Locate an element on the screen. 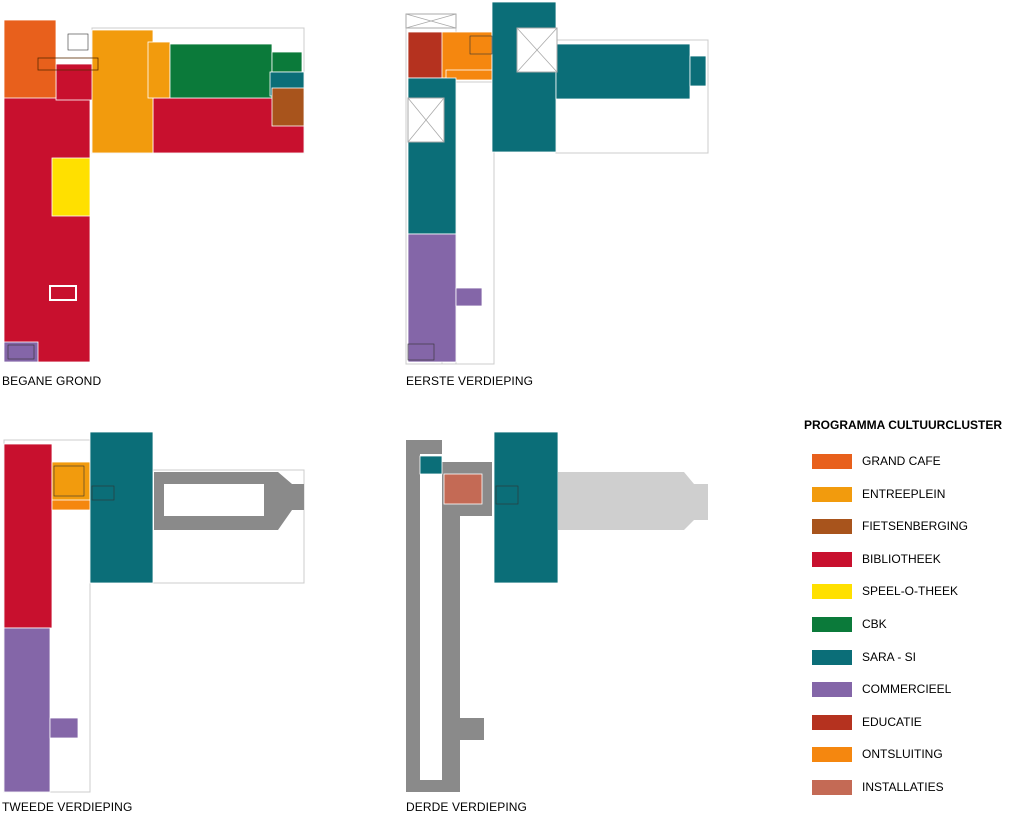 This screenshot has width=1018, height=815. zone-educatie is located at coordinates (426, 55).